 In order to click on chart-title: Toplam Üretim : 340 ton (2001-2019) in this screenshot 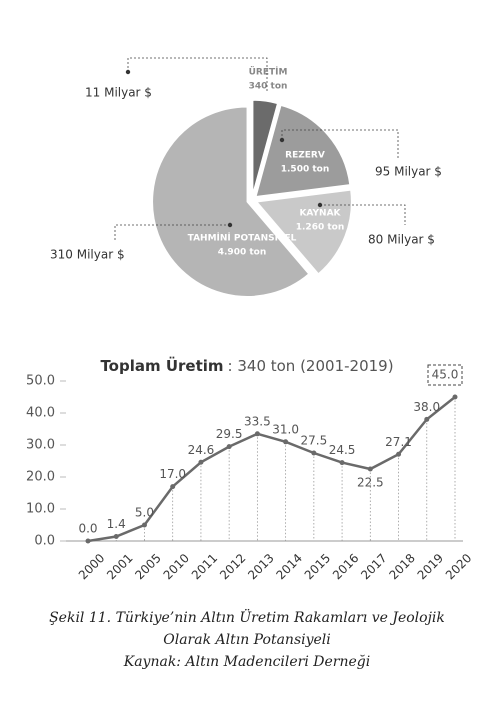, I will do `click(246, 365)`.